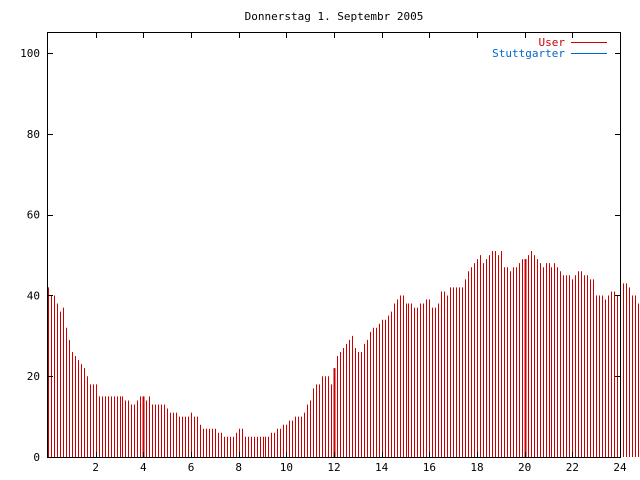  I want to click on y-tick-label: 40, so click(33, 295).